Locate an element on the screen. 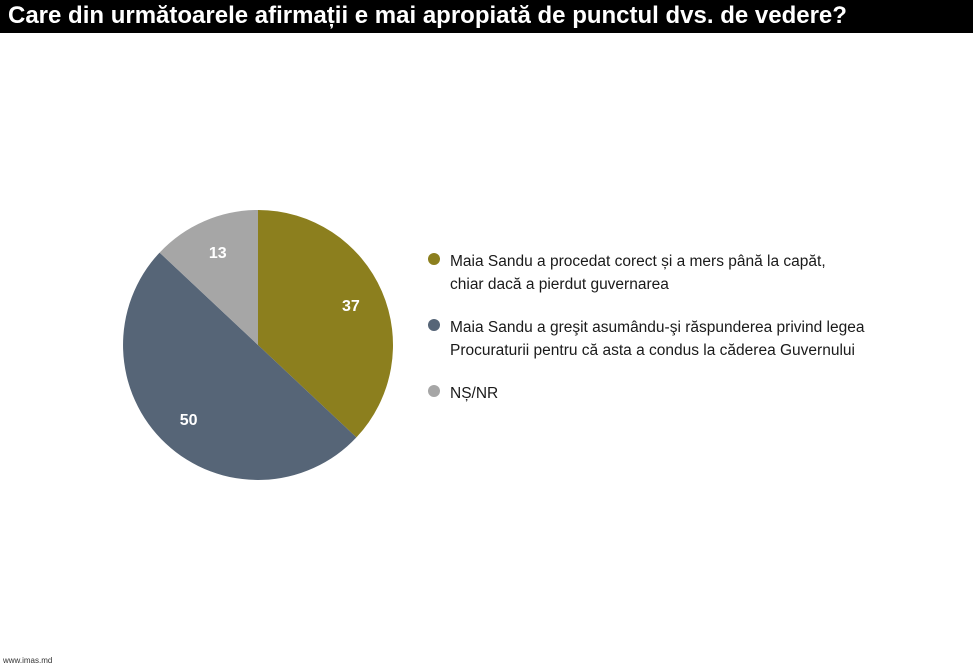 The width and height of the screenshot is (973, 671). legend-item-2: NȘ/NR is located at coordinates (688, 393).